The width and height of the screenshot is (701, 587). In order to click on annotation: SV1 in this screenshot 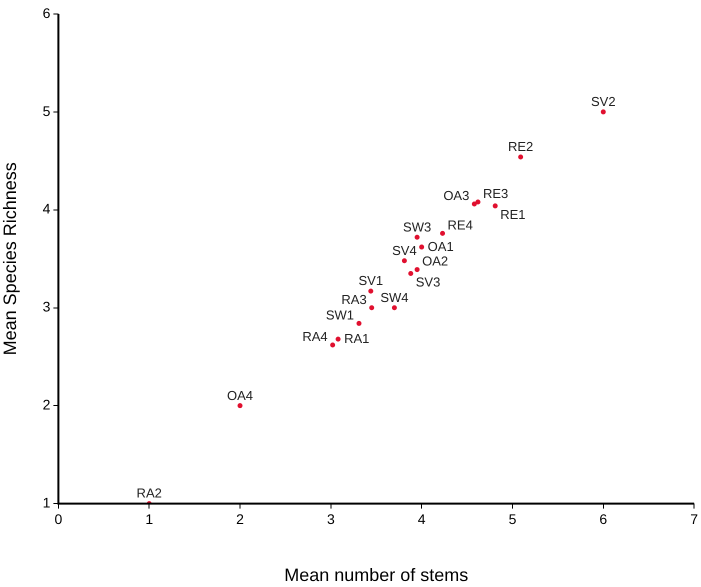, I will do `click(371, 280)`.